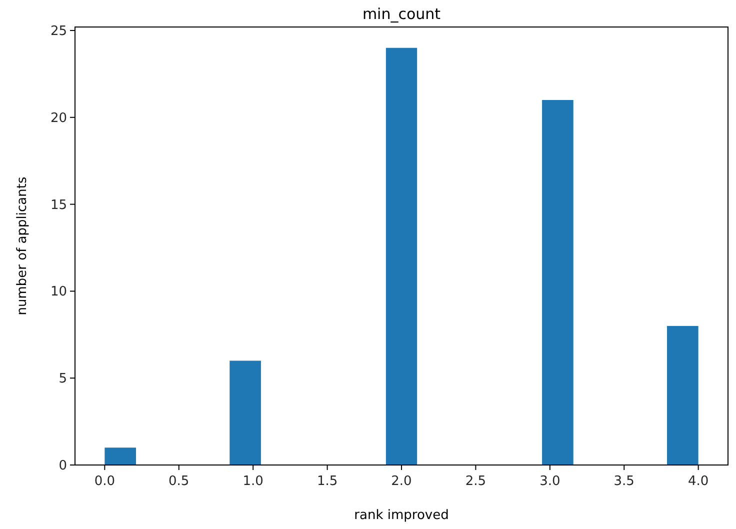 The image size is (736, 529). Describe the element at coordinates (22, 246) in the screenshot. I see `y-axis-title: number of applicants` at that location.